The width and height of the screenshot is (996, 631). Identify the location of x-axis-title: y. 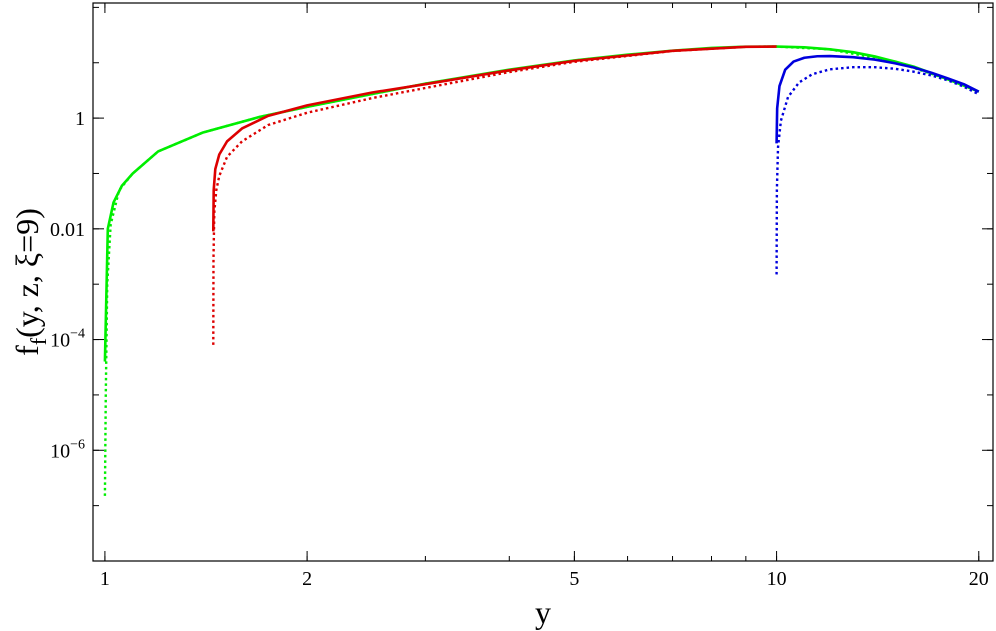
(543, 612).